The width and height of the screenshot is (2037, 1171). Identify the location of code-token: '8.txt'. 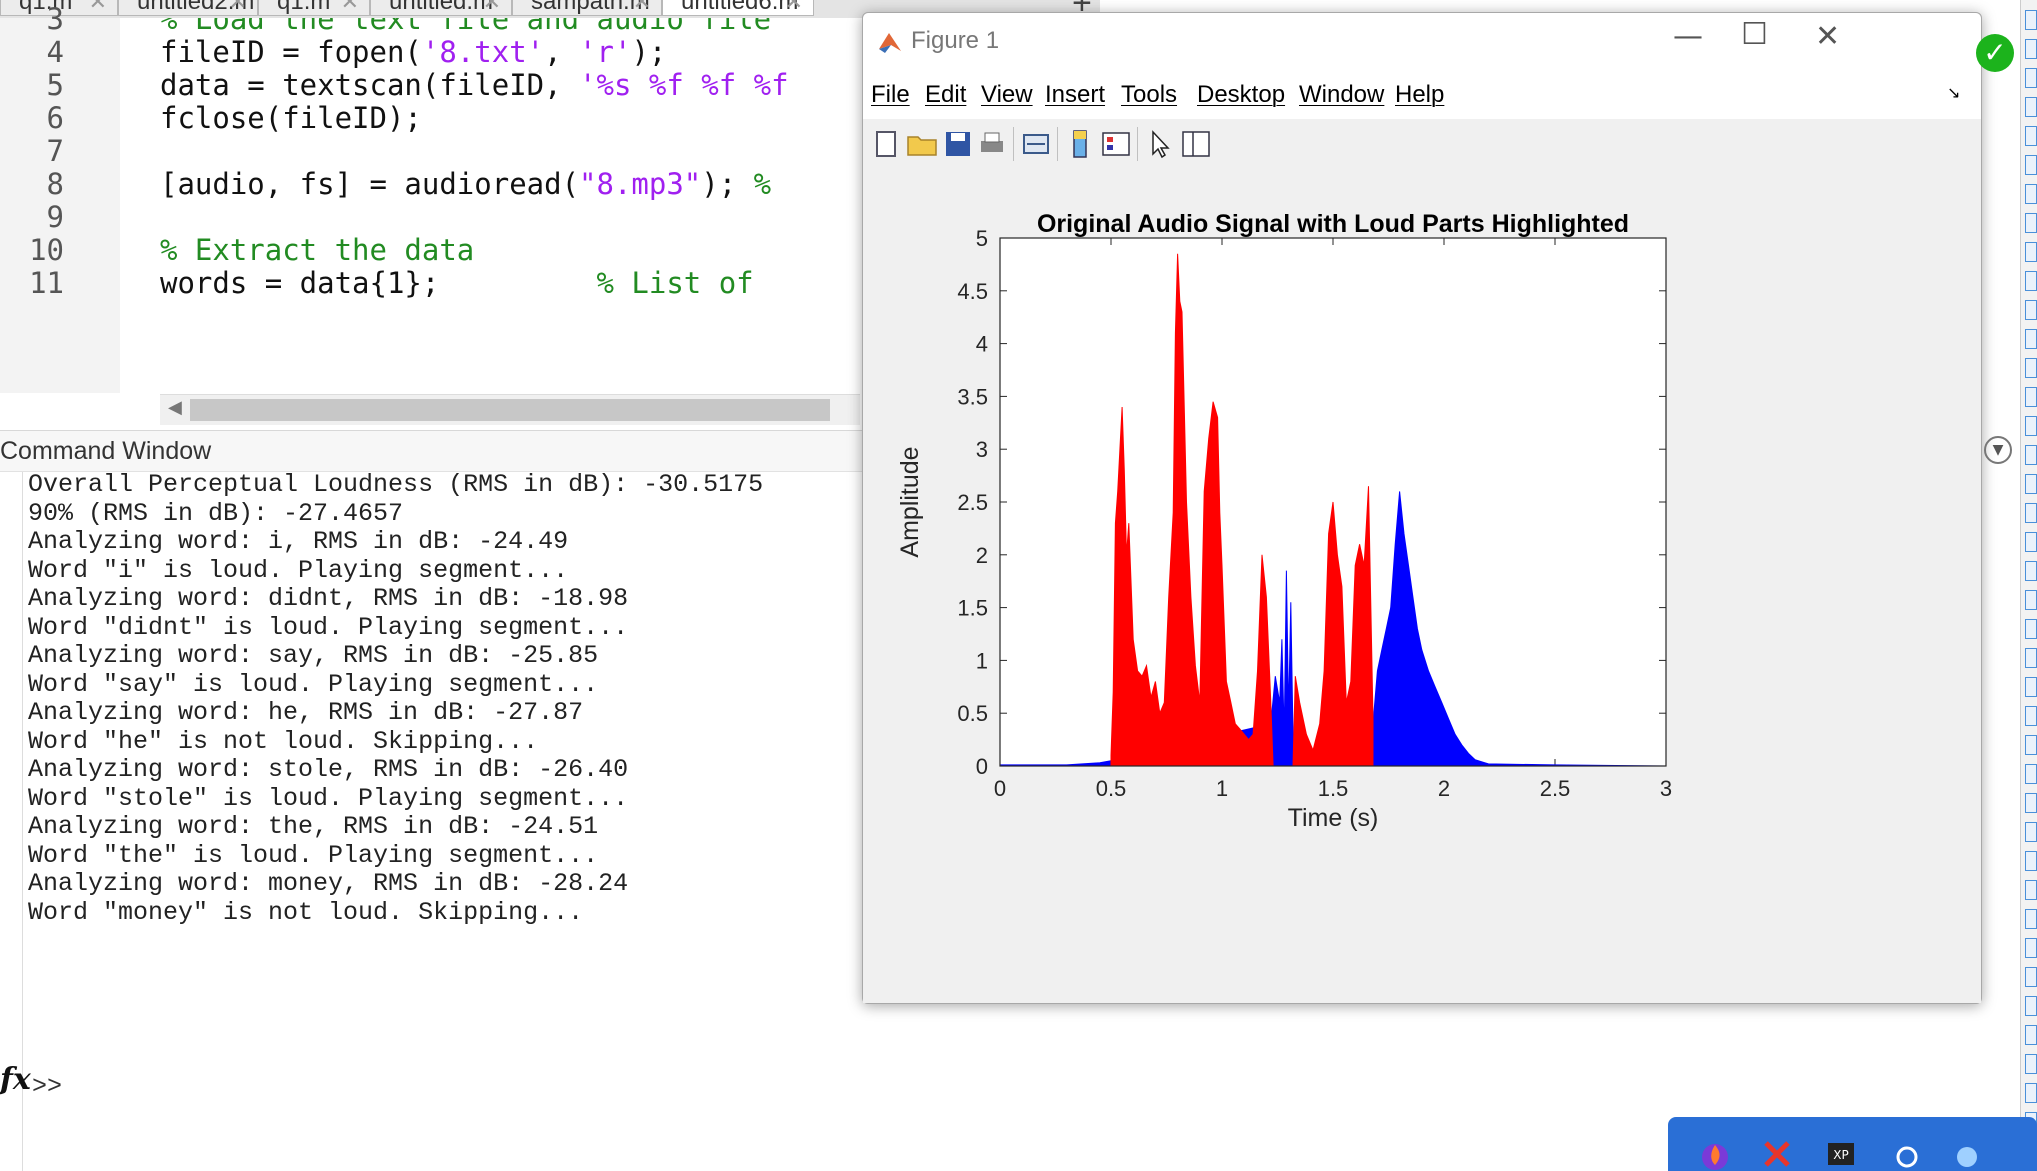
(483, 52).